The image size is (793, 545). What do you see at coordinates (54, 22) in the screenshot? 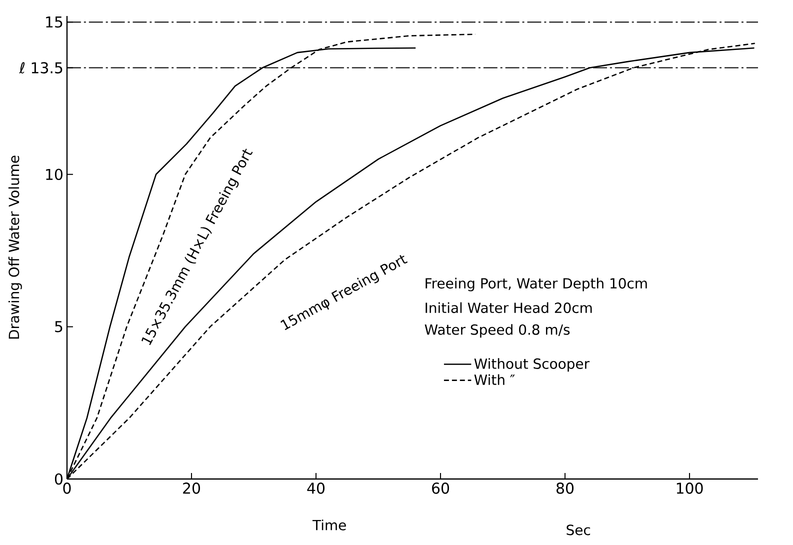
I see `y-tick-label: 15` at bounding box center [54, 22].